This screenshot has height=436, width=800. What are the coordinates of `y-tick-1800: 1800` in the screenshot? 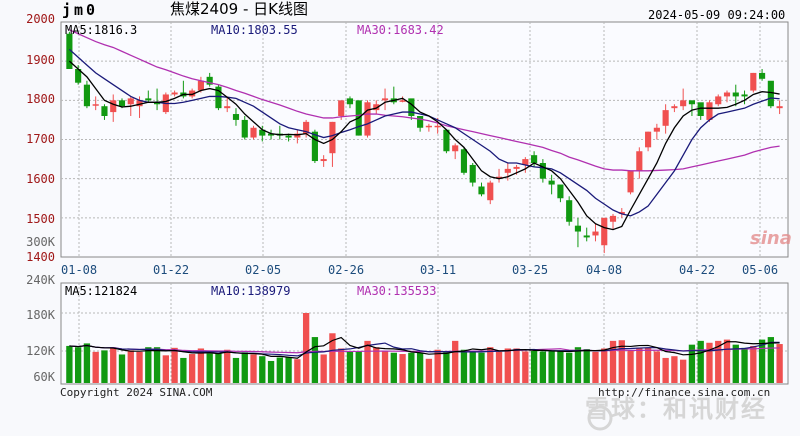 It's located at (40, 99).